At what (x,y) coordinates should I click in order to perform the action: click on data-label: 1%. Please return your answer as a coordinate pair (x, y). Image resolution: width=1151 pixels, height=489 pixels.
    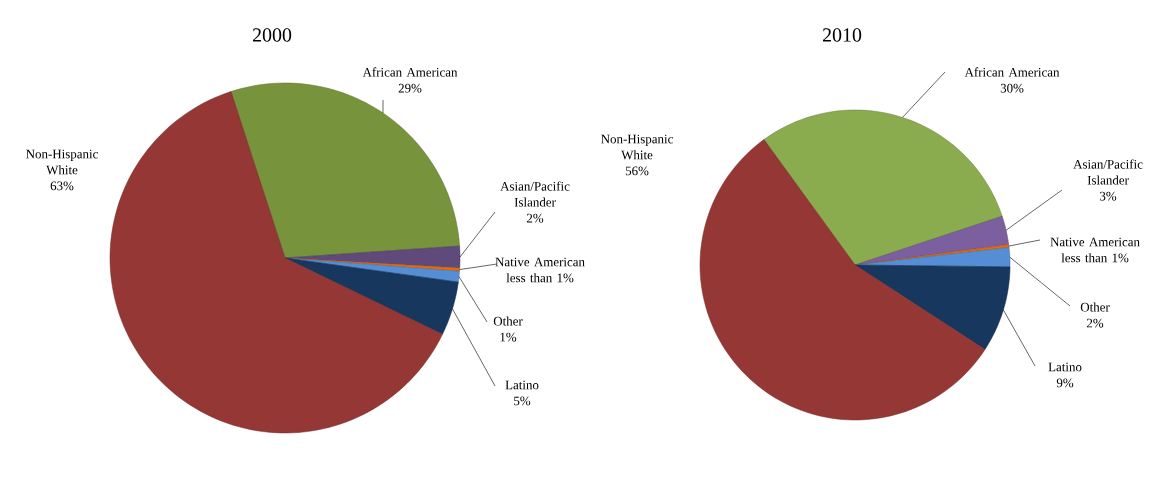
    Looking at the image, I should click on (508, 337).